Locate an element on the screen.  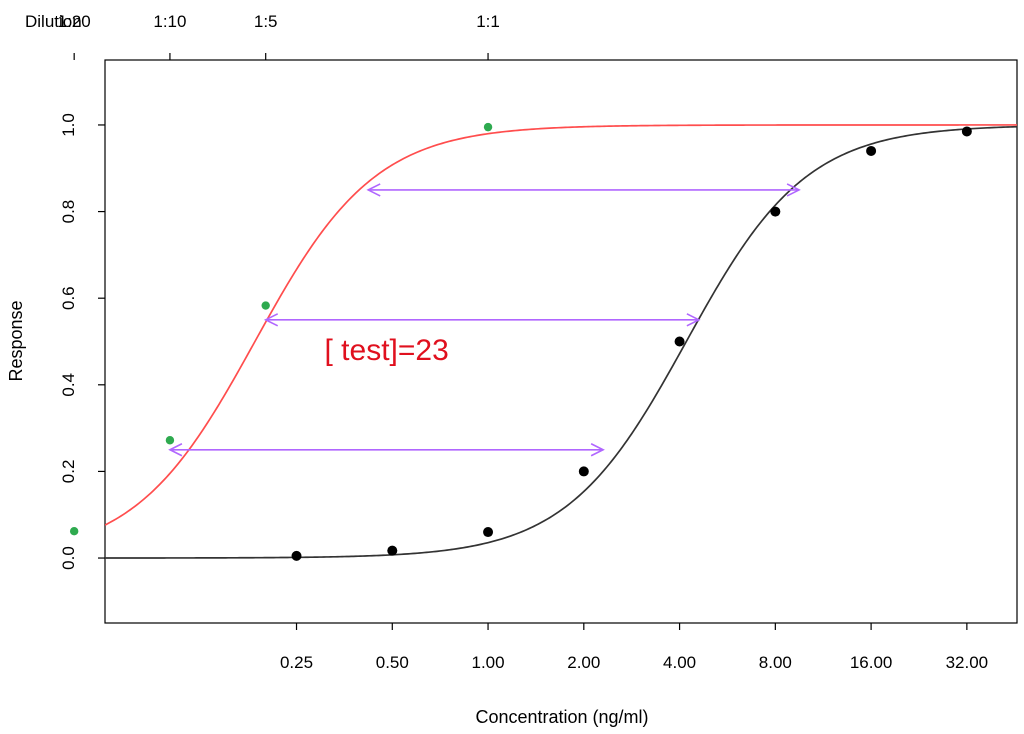
y-axis: 0.0 0.2 0.4 0.6 0.8 1.0 is located at coordinates (82, 341).